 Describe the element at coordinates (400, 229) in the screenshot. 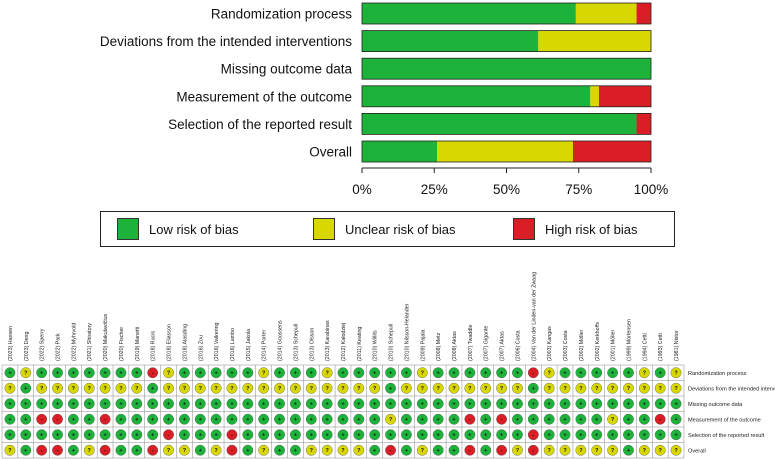

I see `legend-label-unclear: Unclear risk of bias` at that location.